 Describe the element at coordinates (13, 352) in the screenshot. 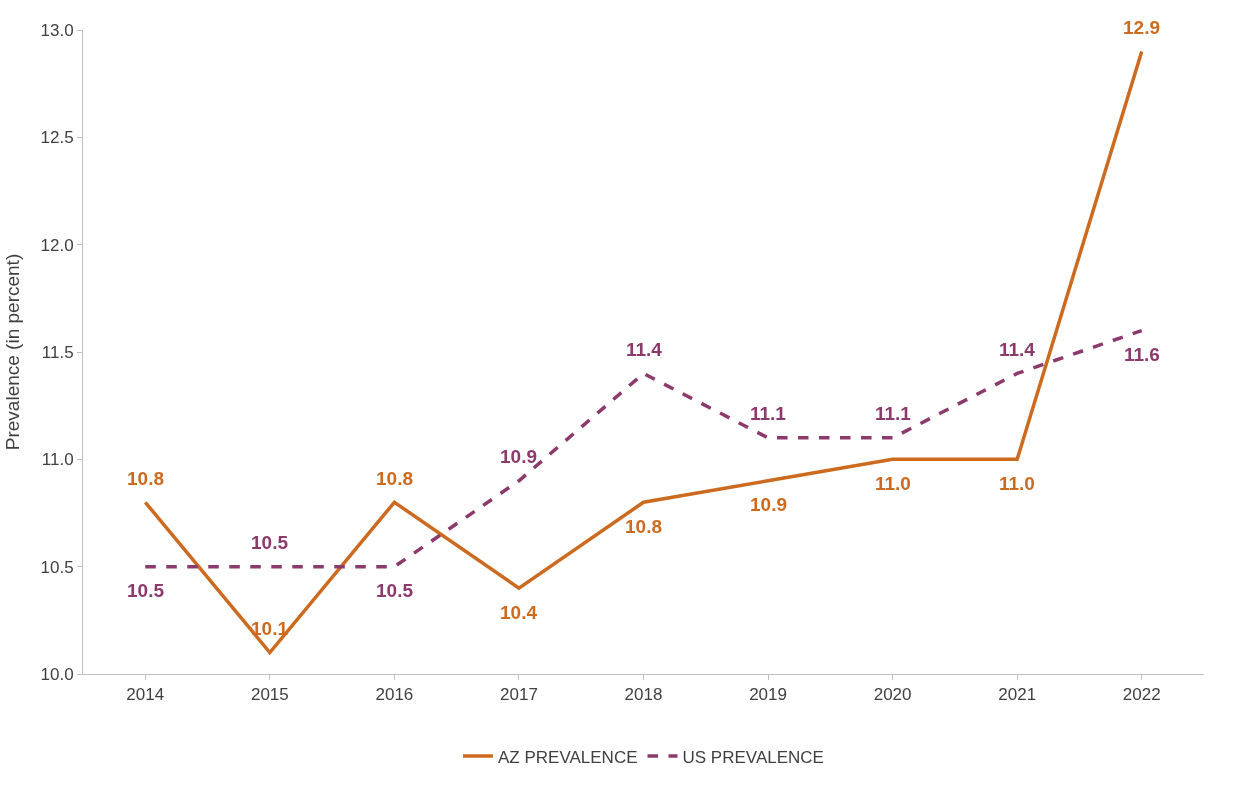

I see `y-axis-title: Prevalence (in percent)` at that location.